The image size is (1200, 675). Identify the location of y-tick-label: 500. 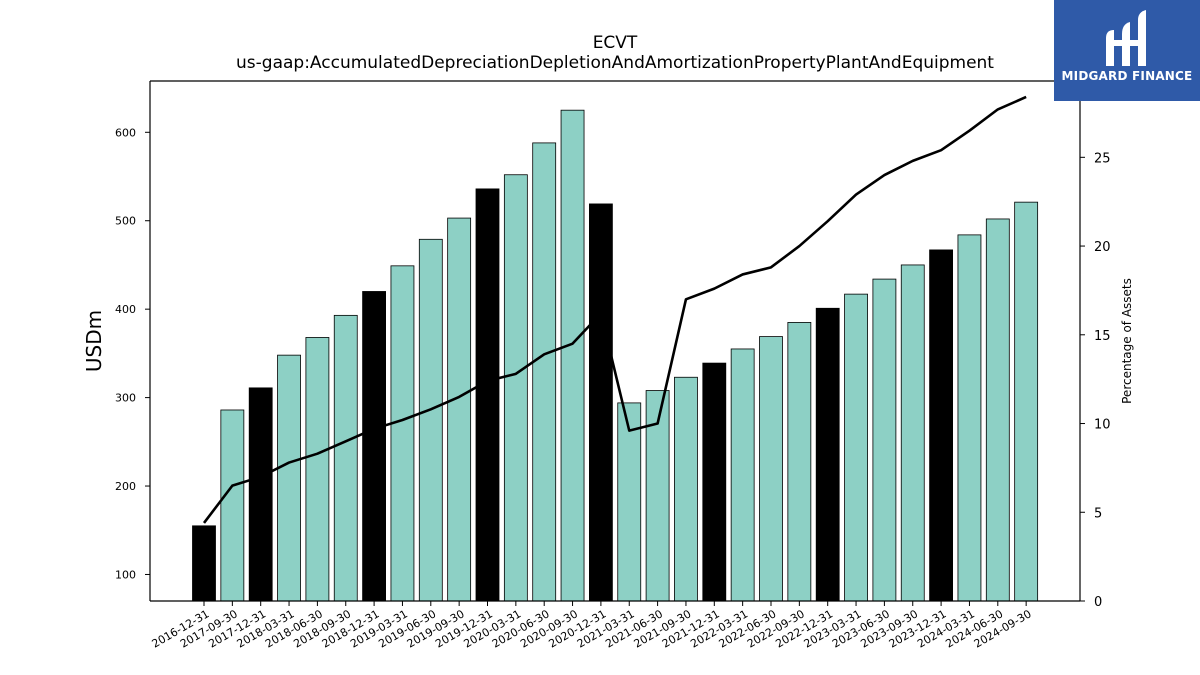
(125, 221).